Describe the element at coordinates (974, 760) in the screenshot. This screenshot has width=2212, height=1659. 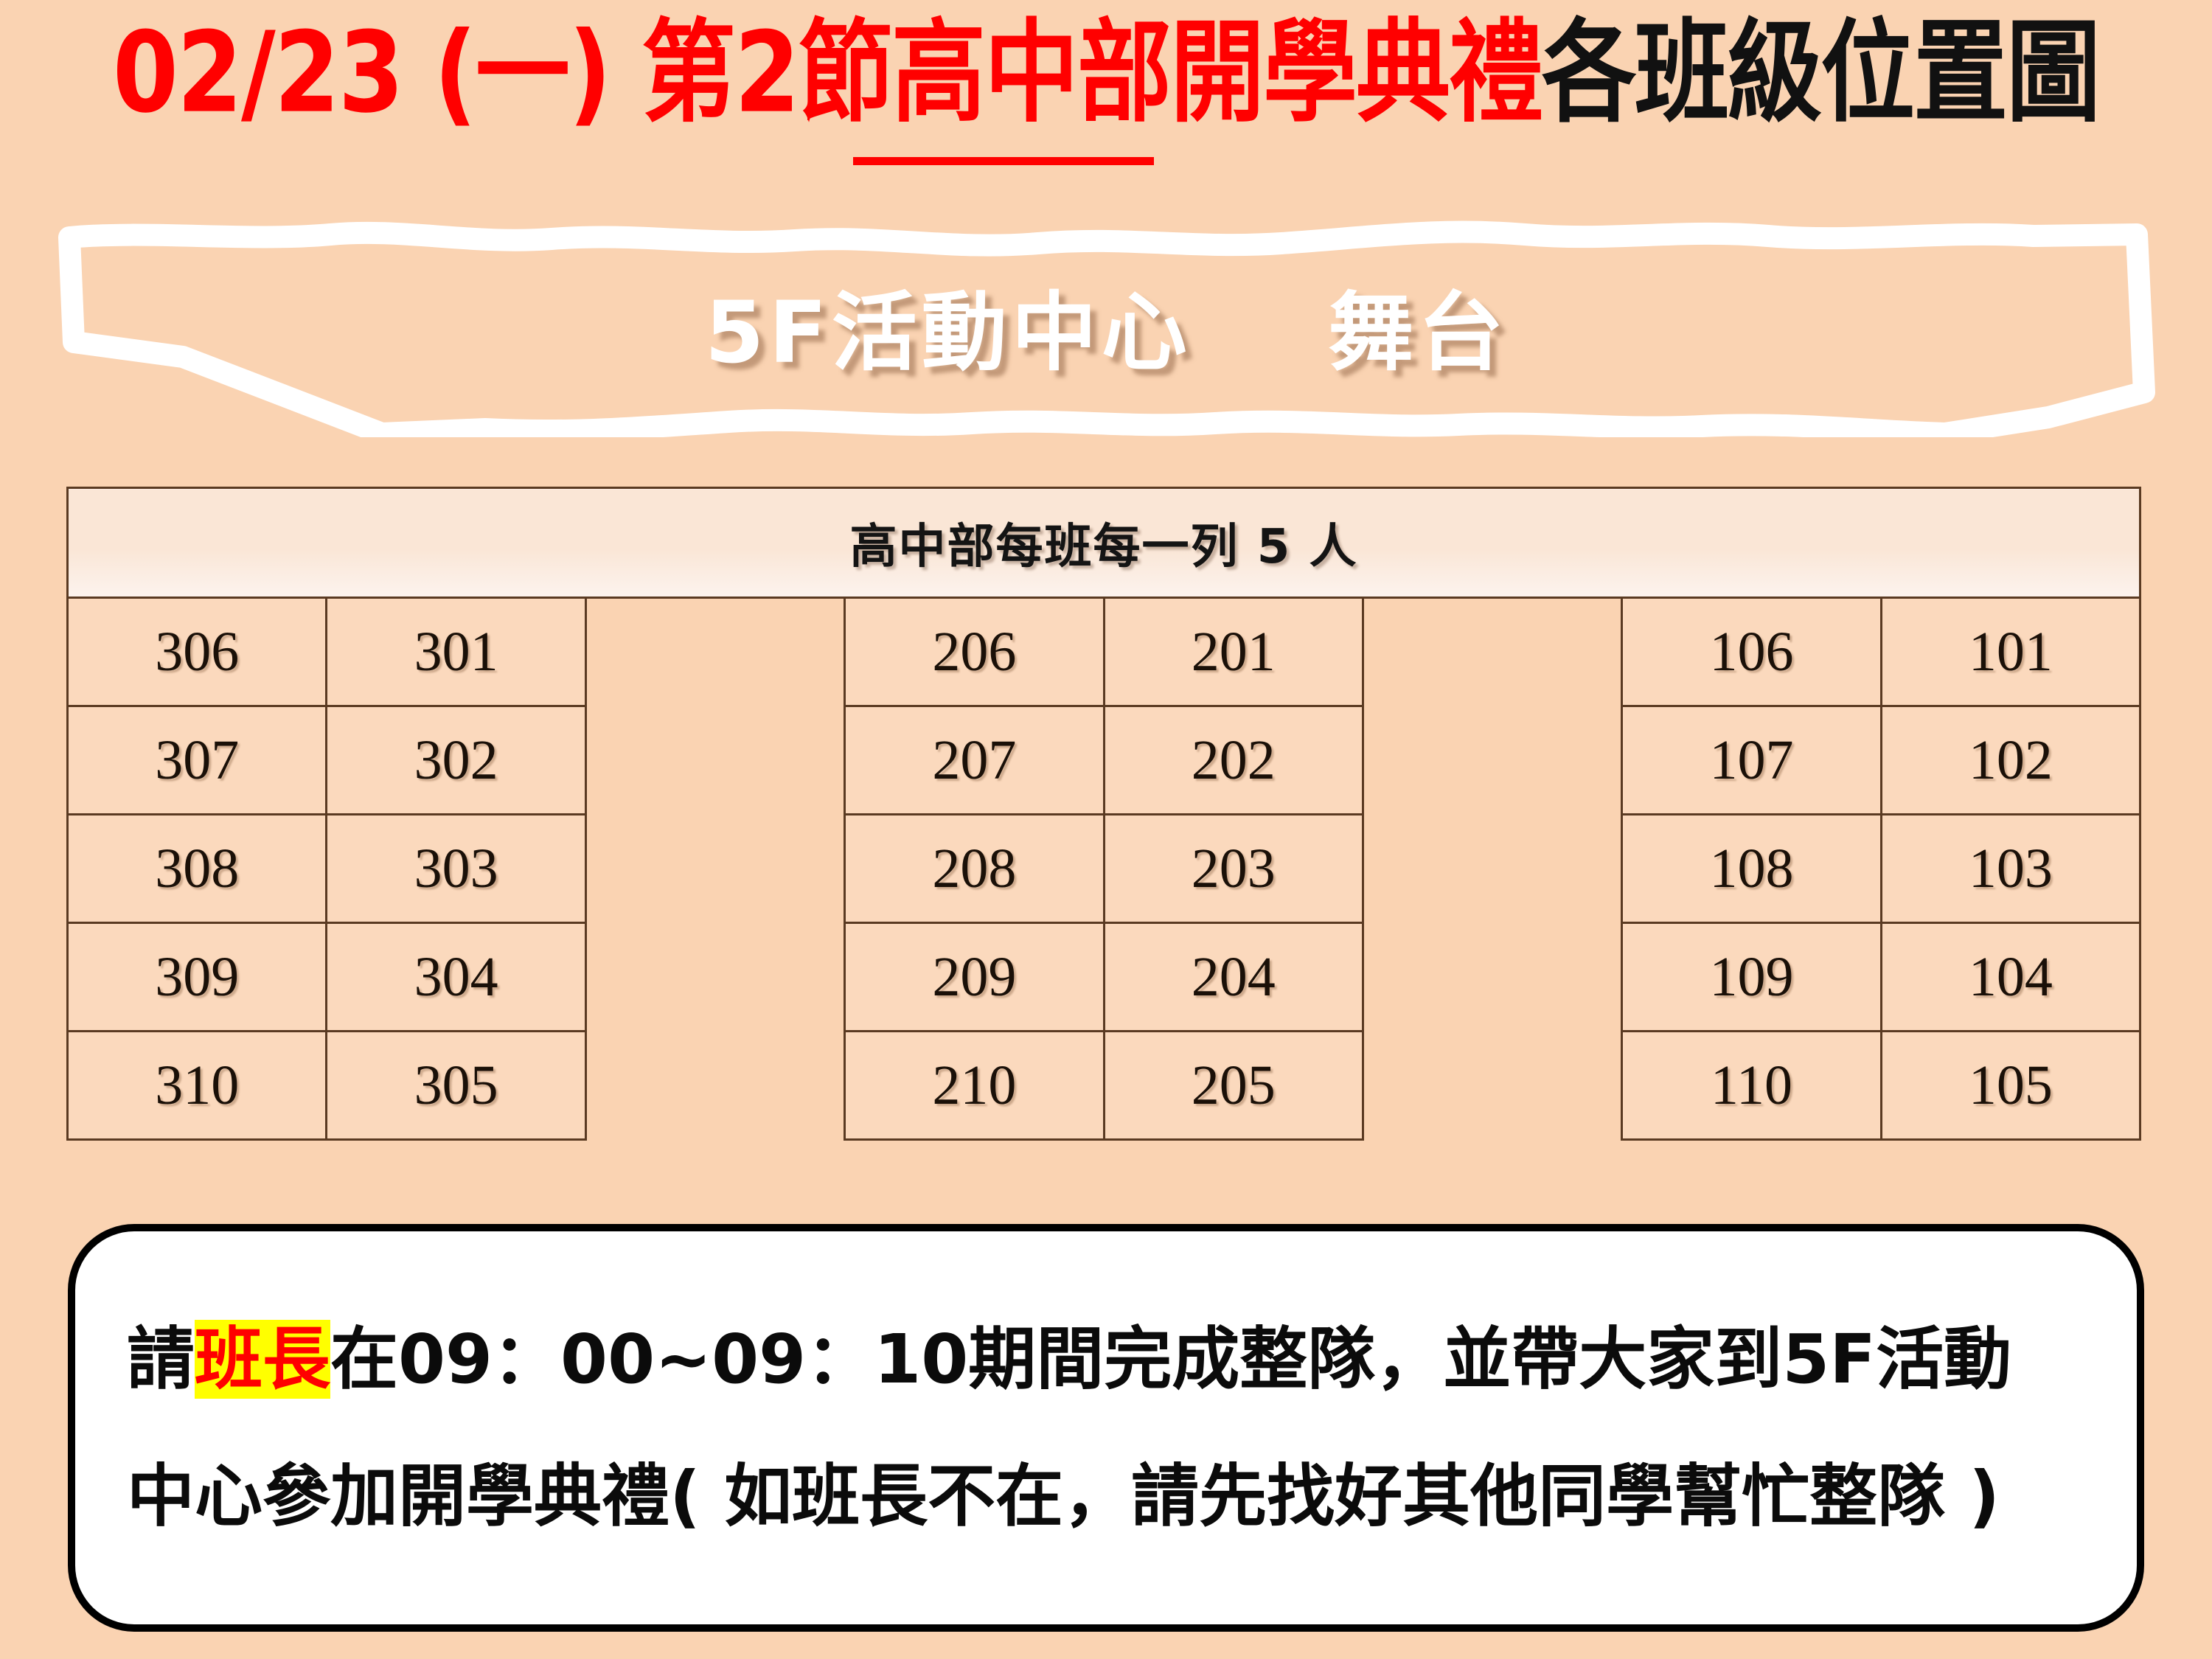
I see `class-cell: 207` at that location.